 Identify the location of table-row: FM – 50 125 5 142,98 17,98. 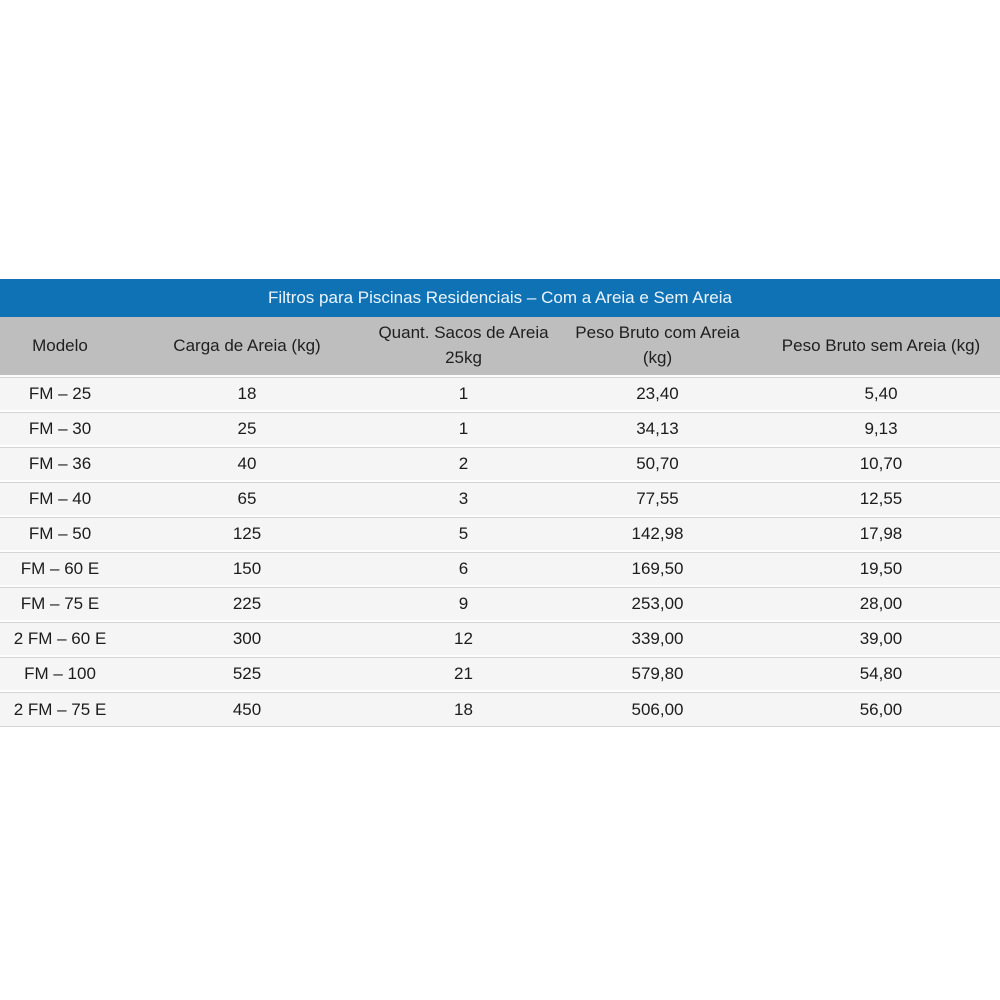
(500, 534).